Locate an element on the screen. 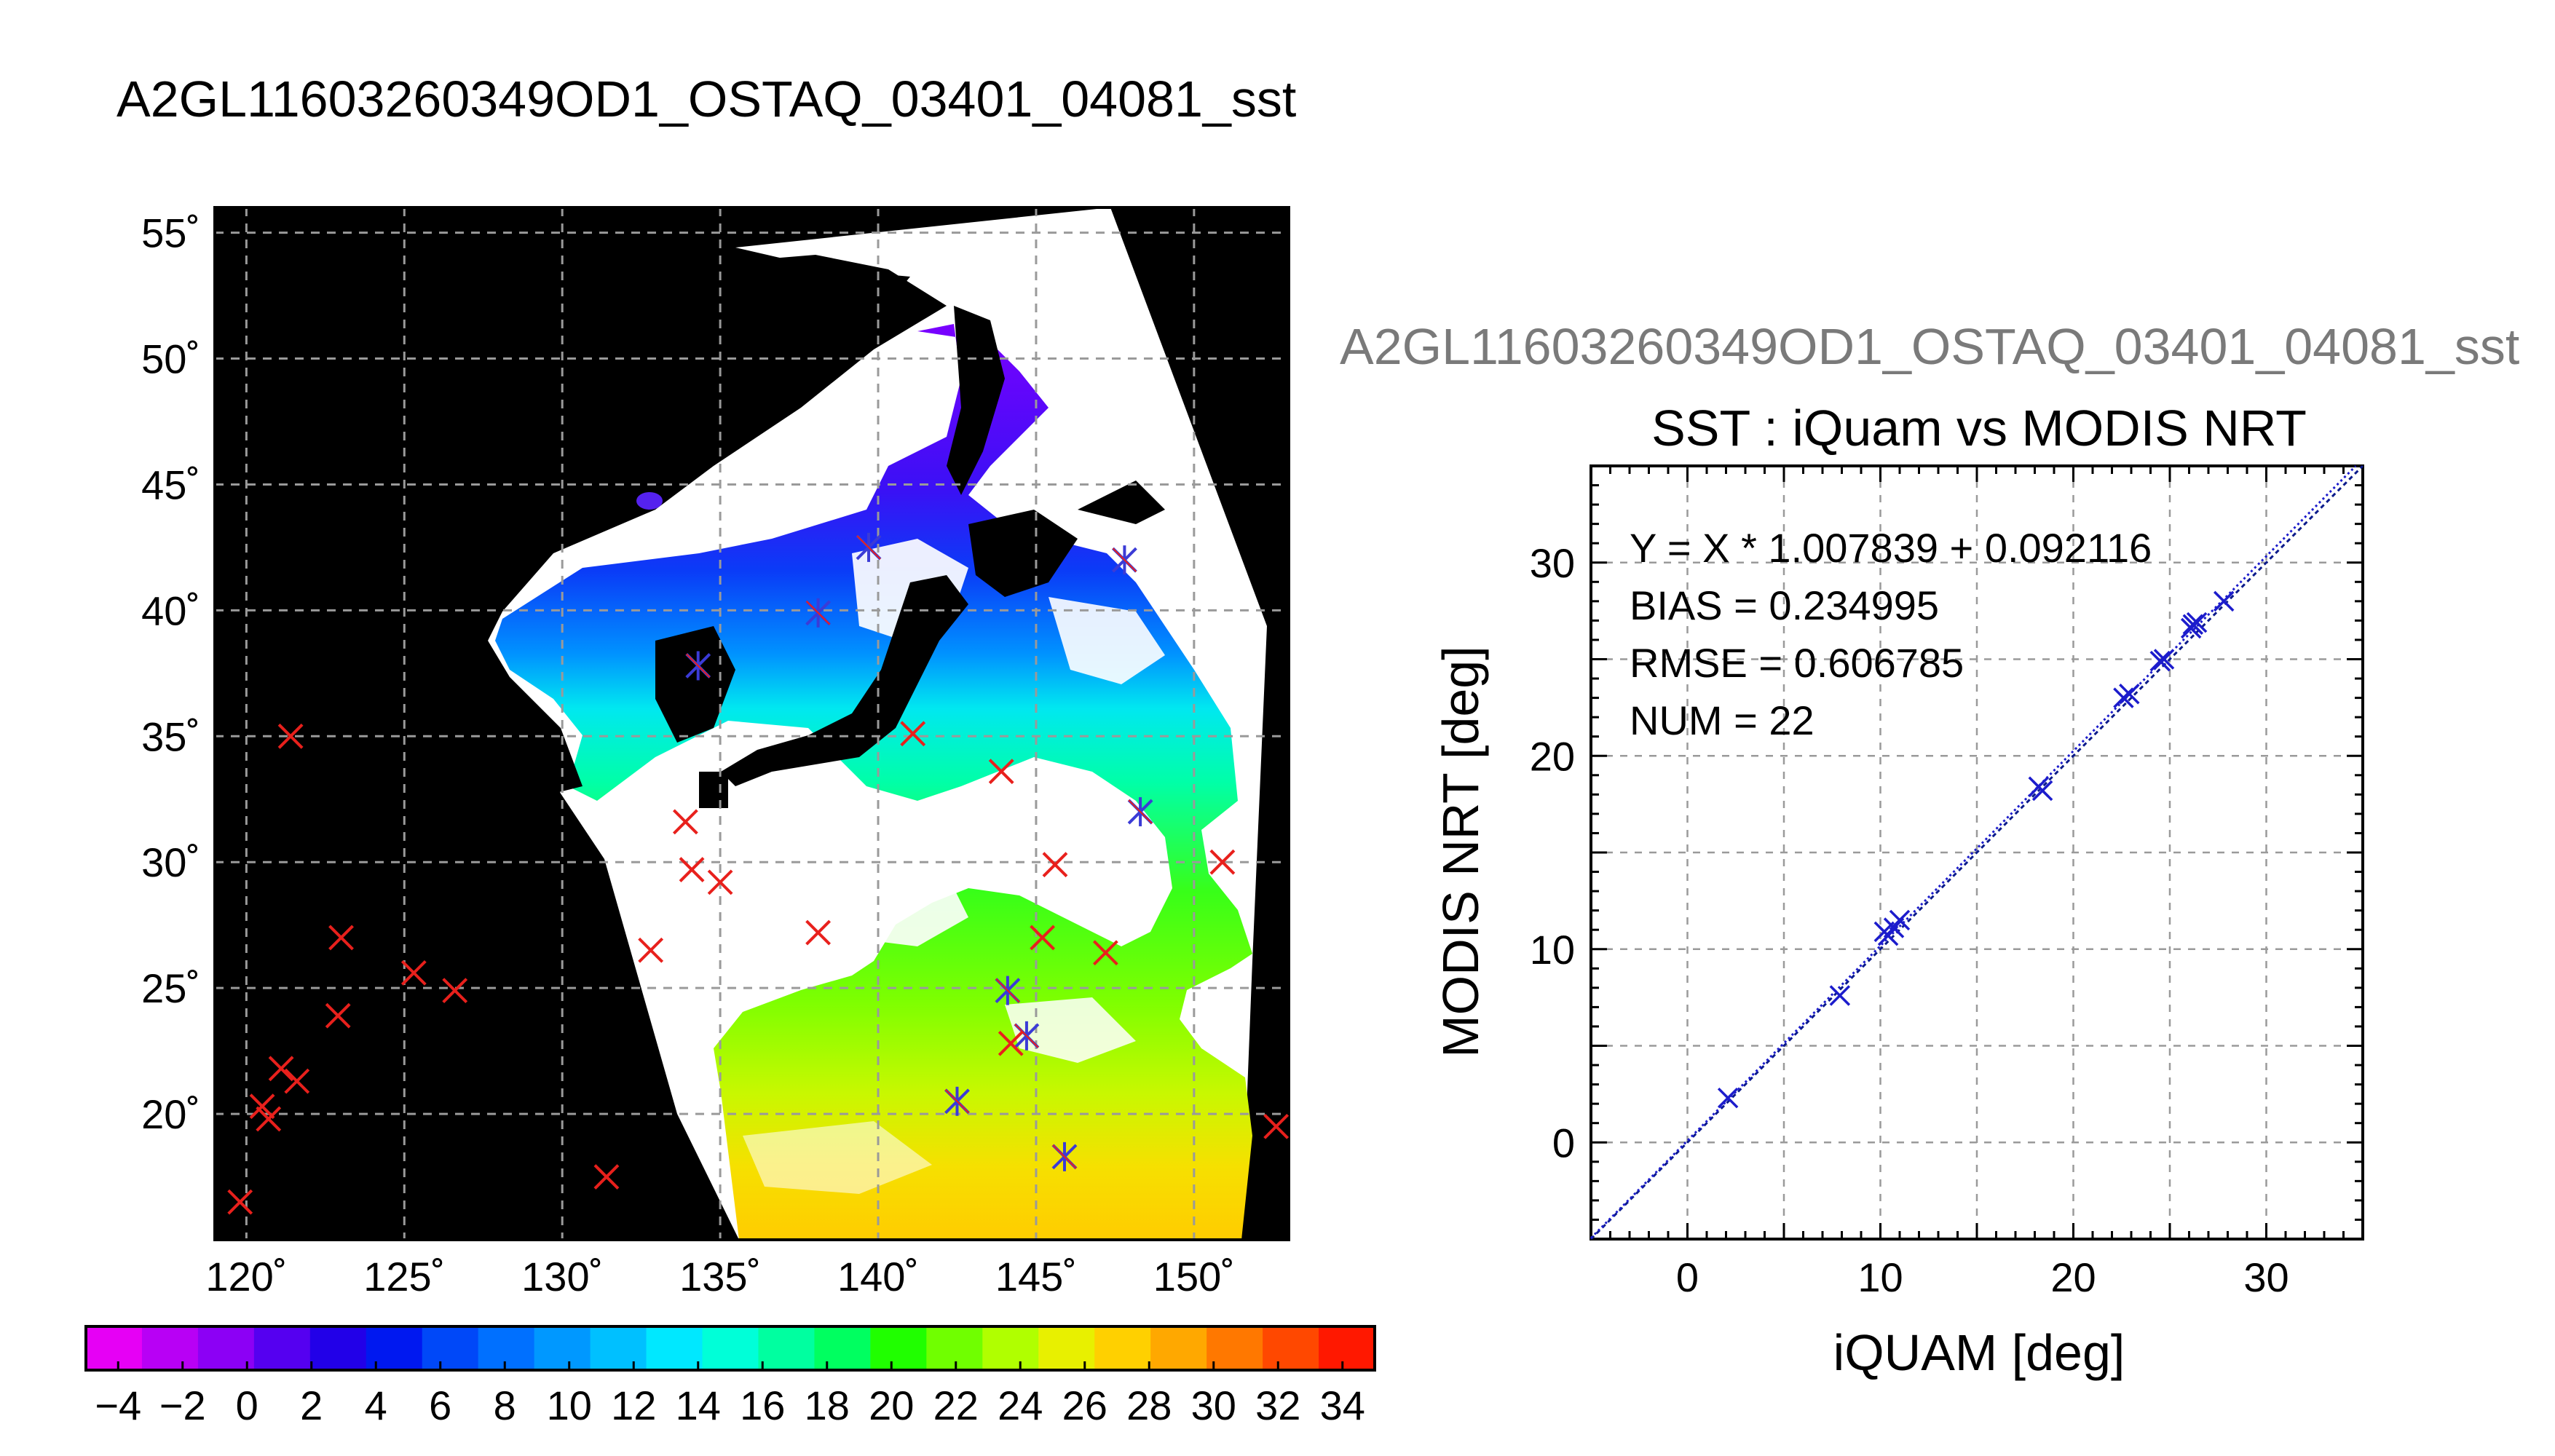 The height and width of the screenshot is (1456, 2555). land-kuril is located at coordinates (1121, 502).